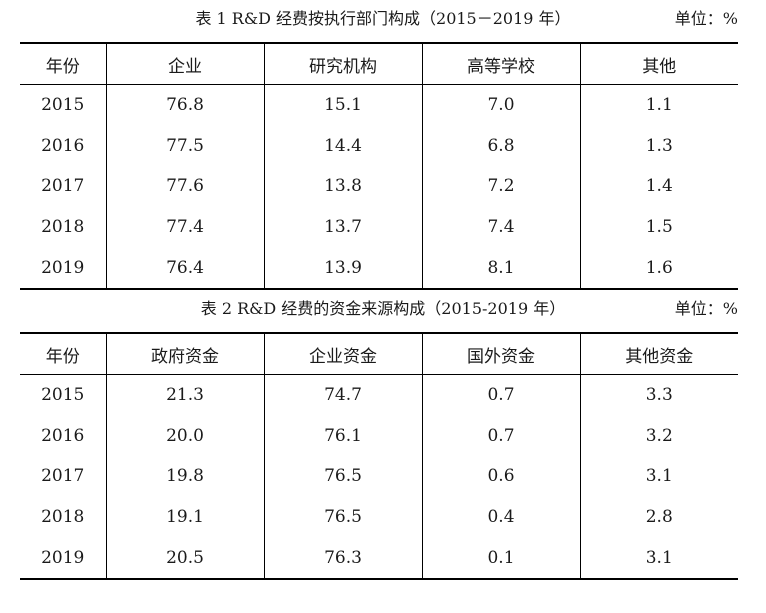 Image resolution: width=766 pixels, height=613 pixels. I want to click on table-cell: 13.9, so click(342, 268).